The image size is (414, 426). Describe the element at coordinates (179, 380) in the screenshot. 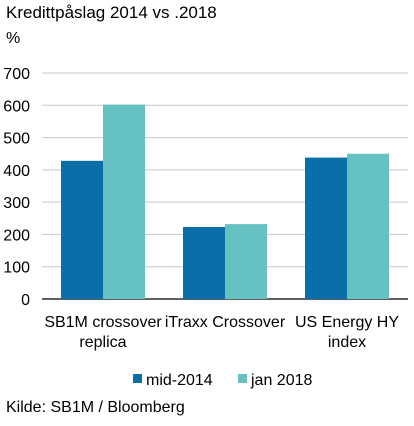

I see `legend-label: mid-2014` at that location.